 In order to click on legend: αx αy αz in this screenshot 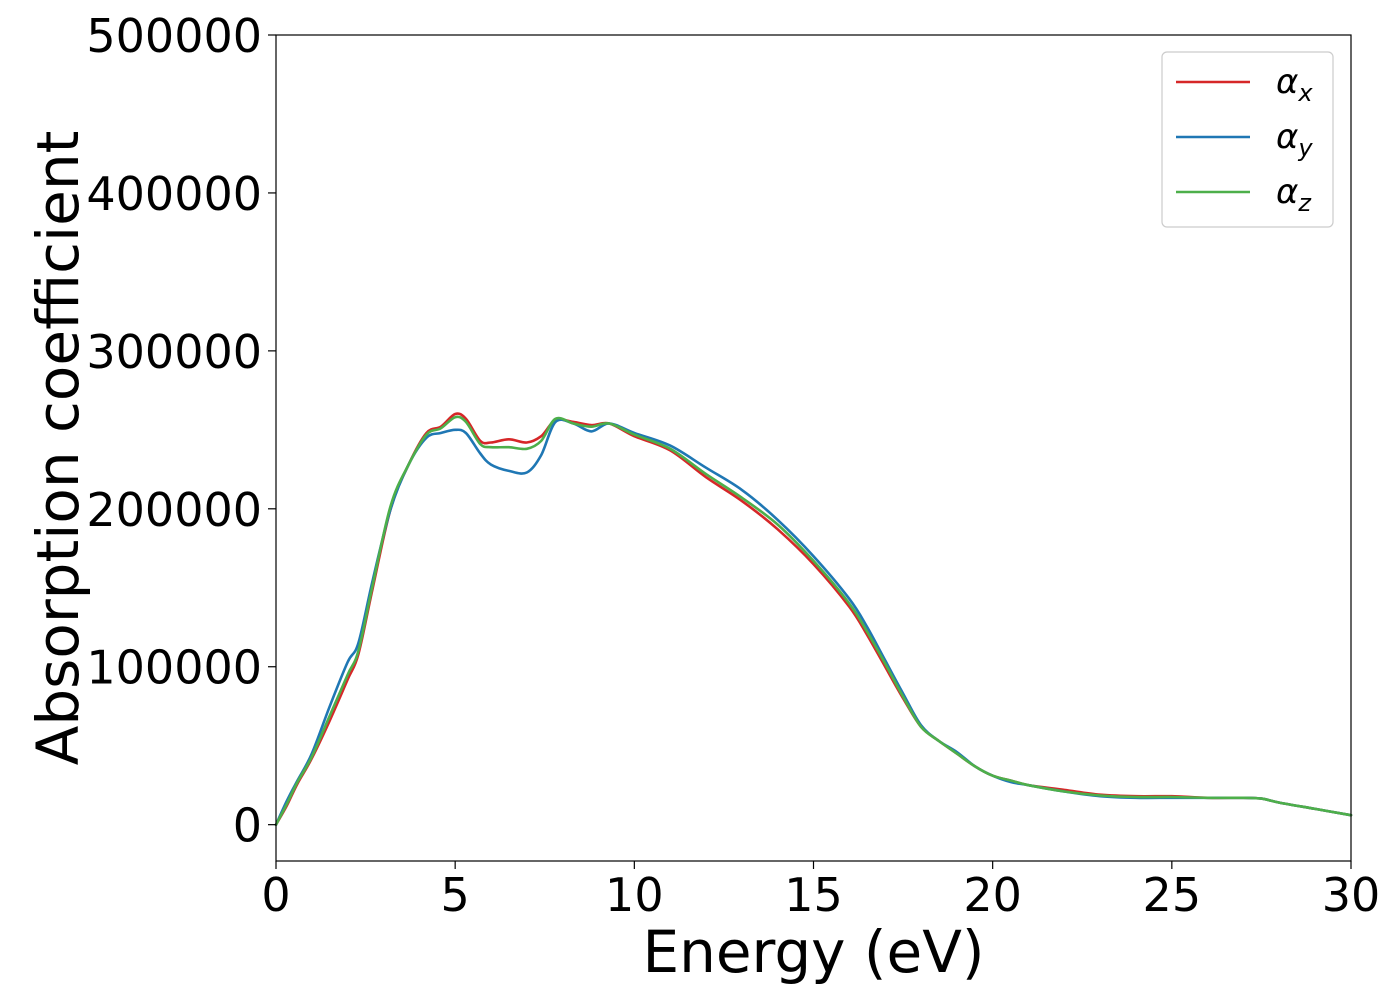, I will do `click(1247, 139)`.